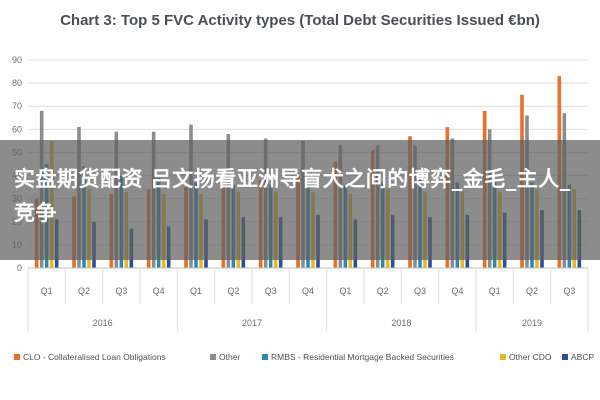  What do you see at coordinates (532, 323) in the screenshot?
I see `year-label: 2019` at bounding box center [532, 323].